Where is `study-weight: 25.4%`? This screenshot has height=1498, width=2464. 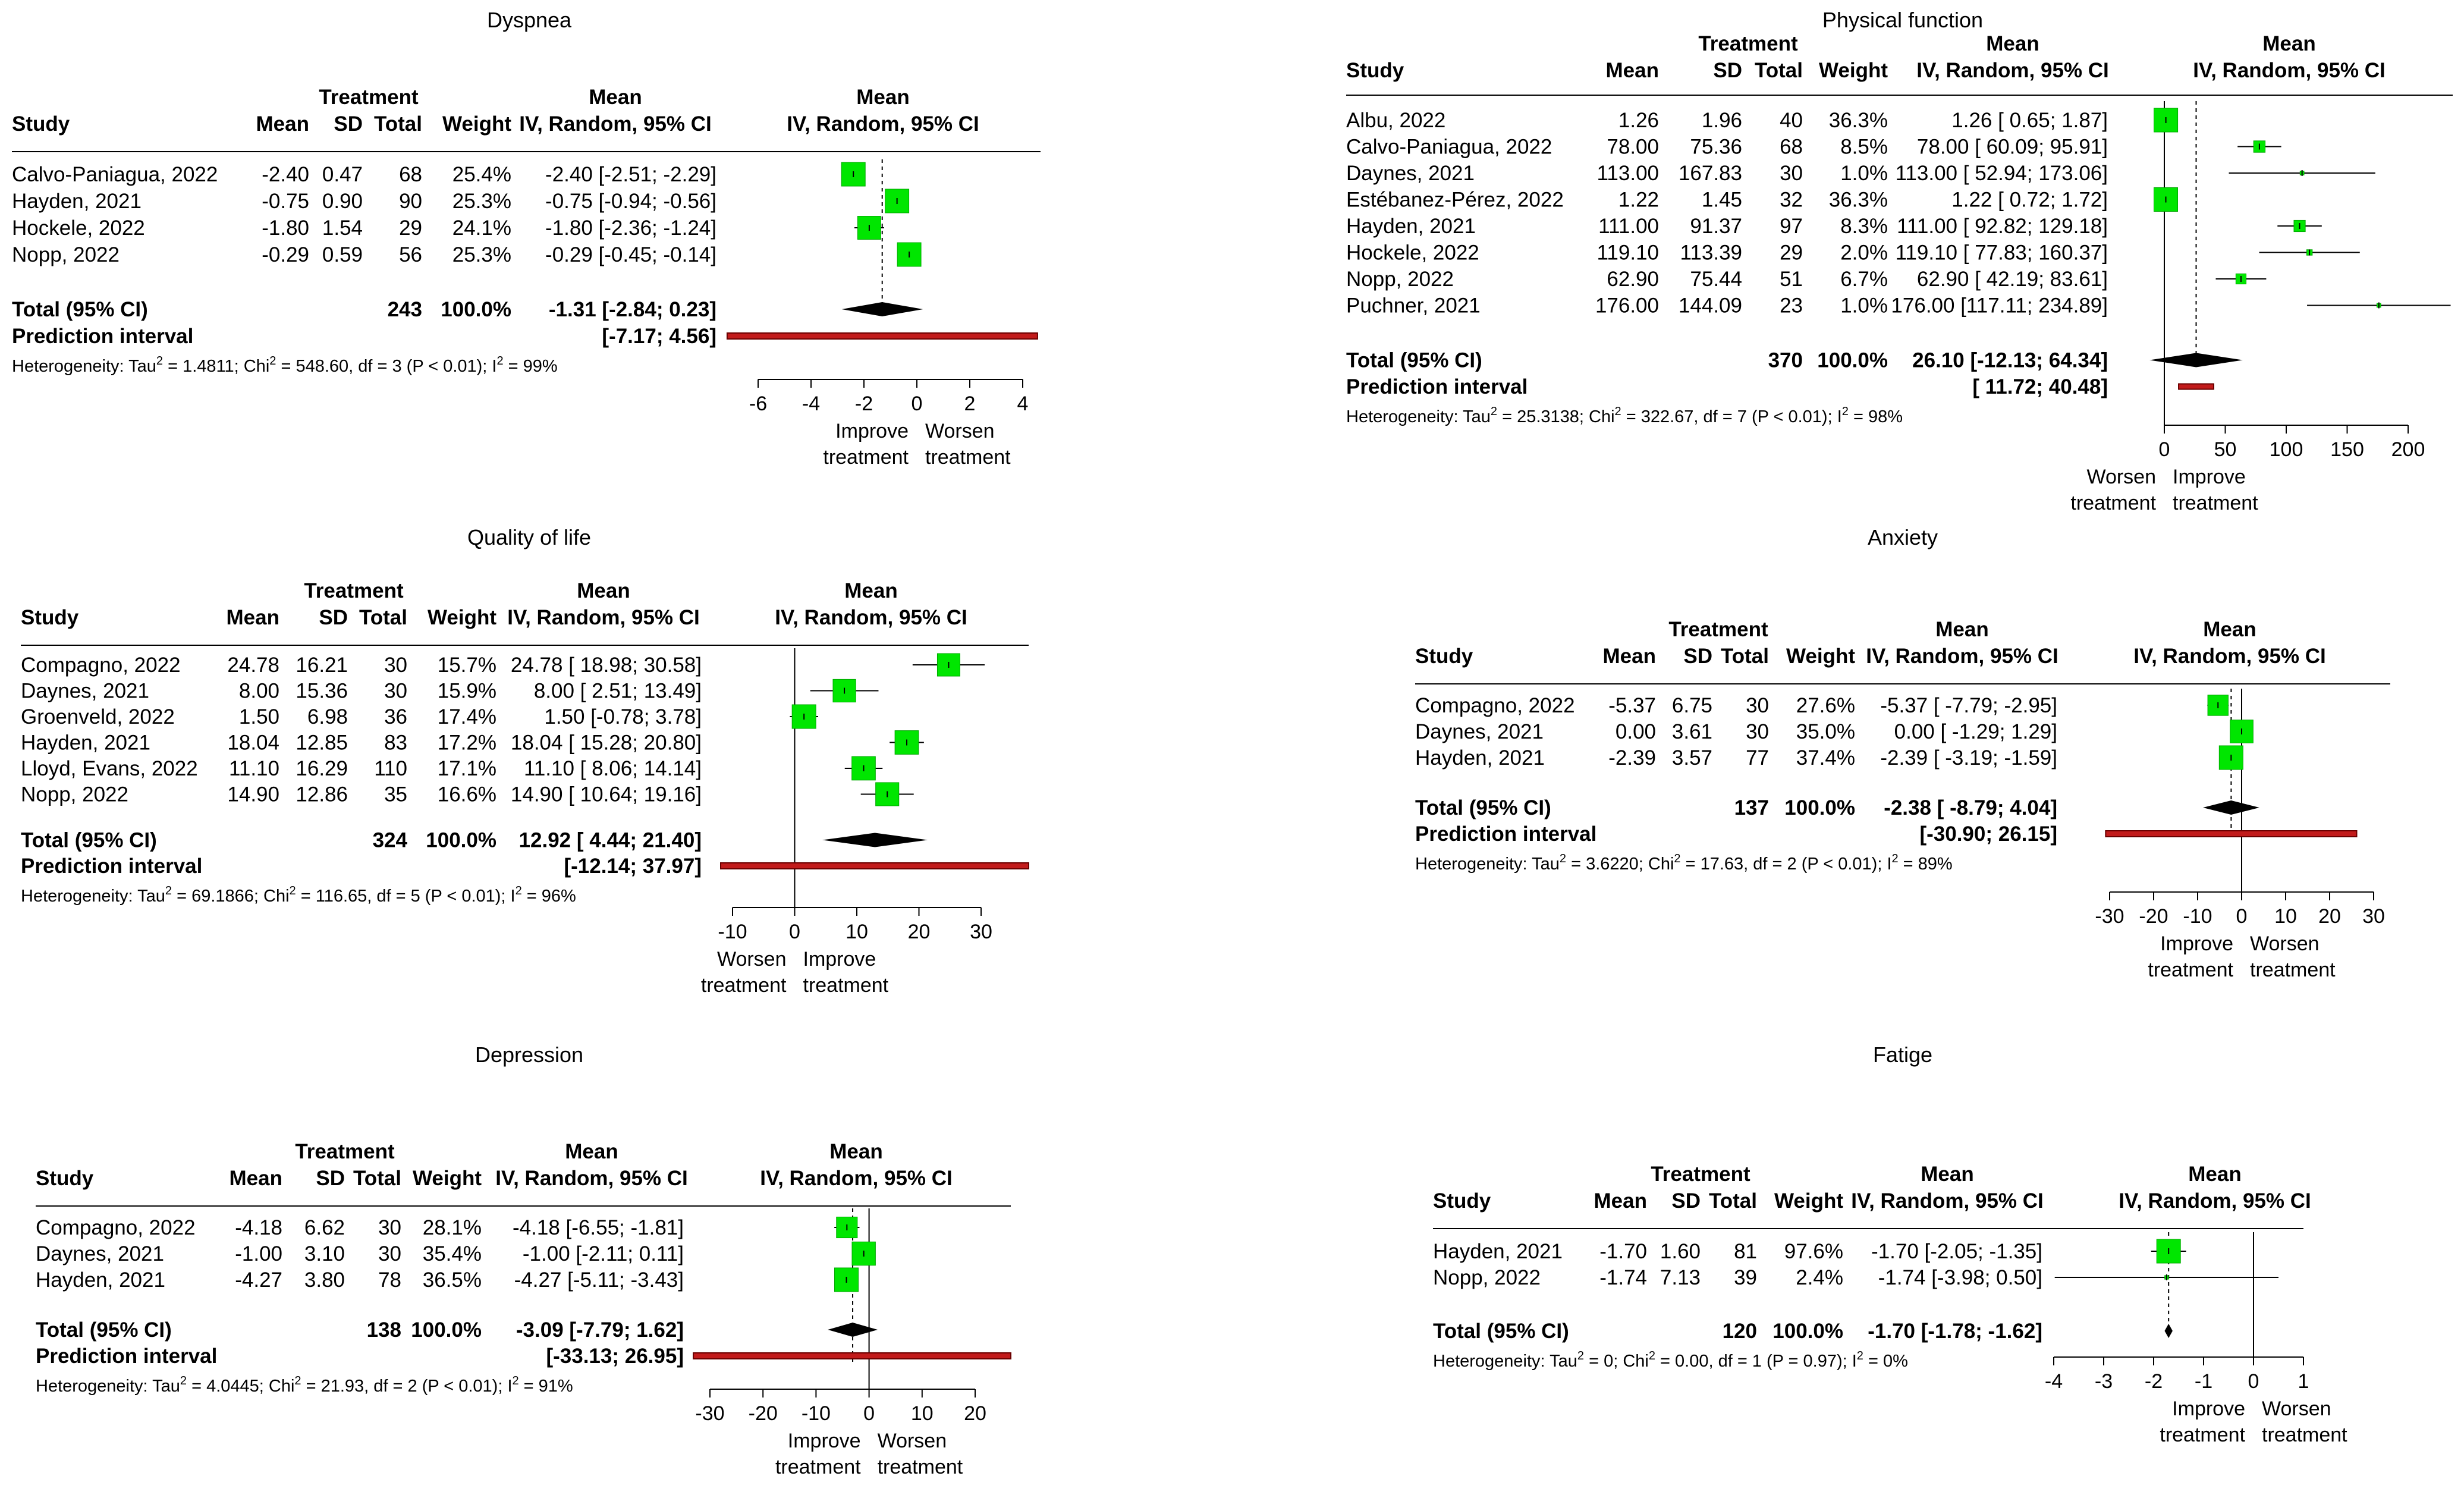
study-weight: 25.4% is located at coordinates (482, 174).